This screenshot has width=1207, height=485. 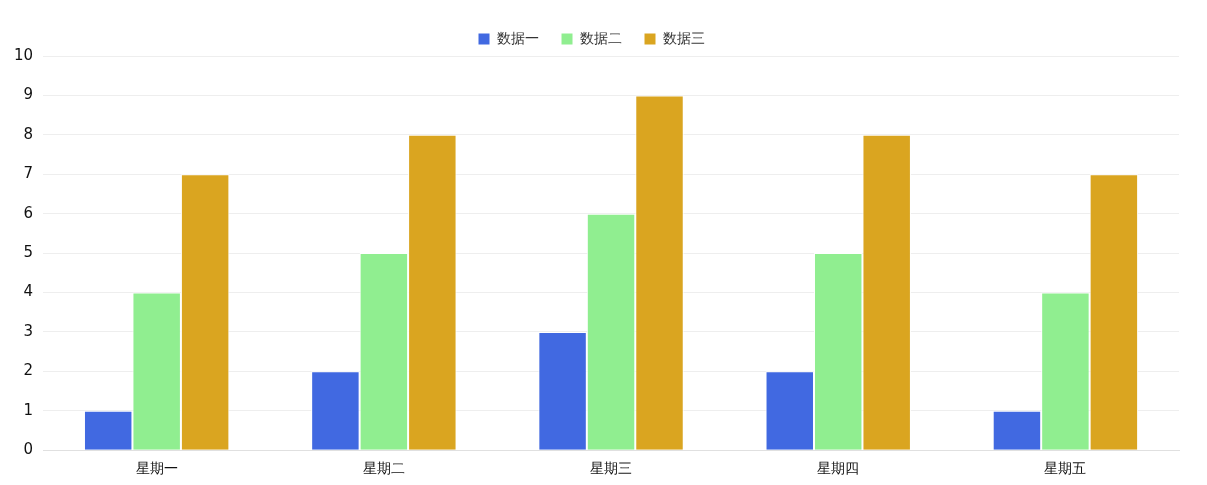 What do you see at coordinates (1065, 468) in the screenshot?
I see `x-tick-label: 星期五` at bounding box center [1065, 468].